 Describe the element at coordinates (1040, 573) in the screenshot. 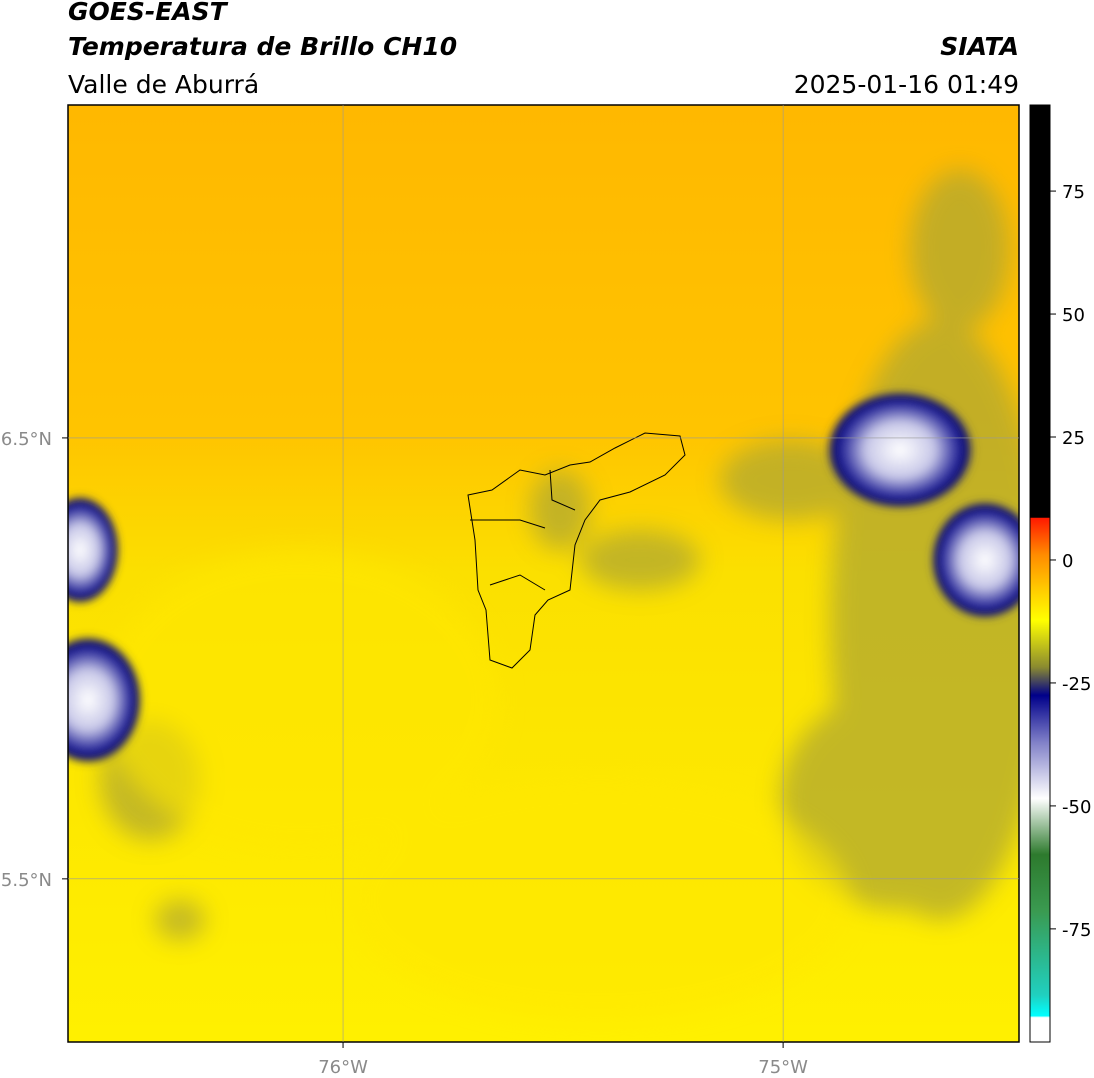

I see `colorbar` at that location.